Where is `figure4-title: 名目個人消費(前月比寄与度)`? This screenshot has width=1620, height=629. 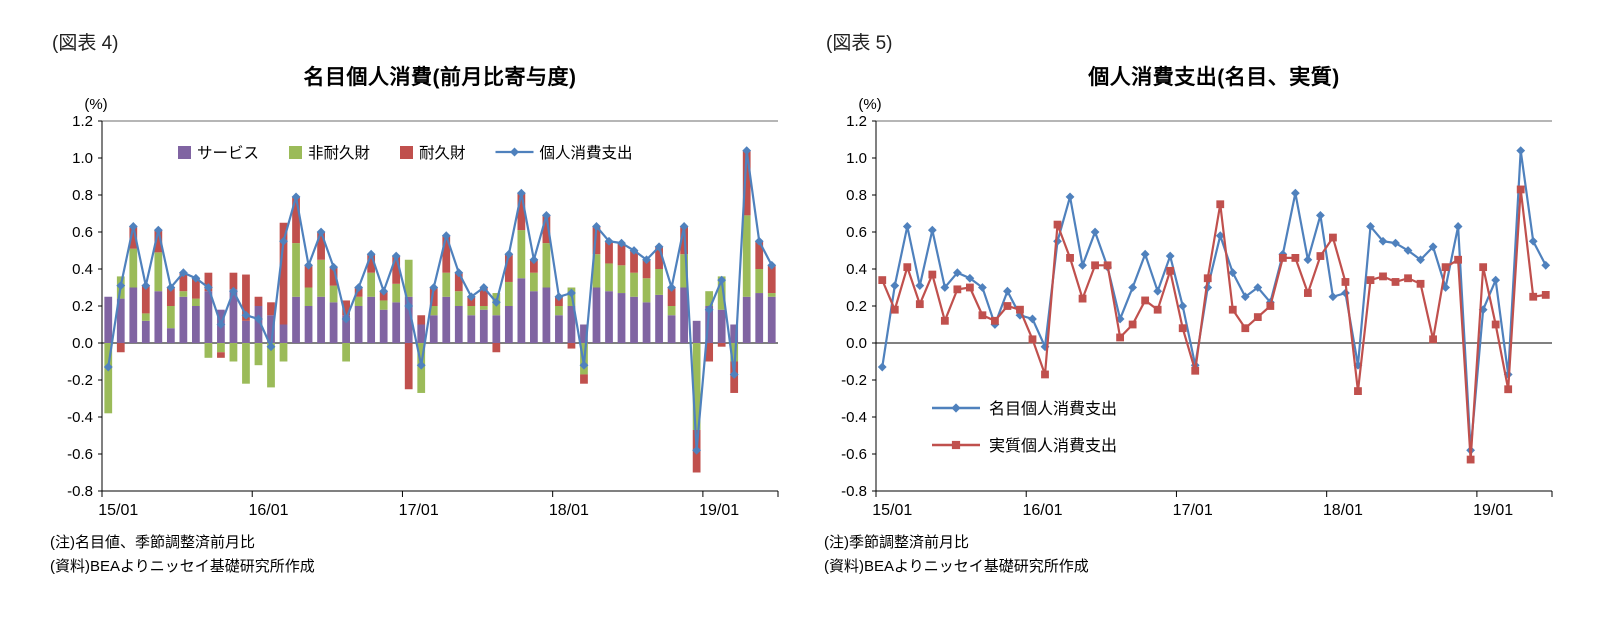 figure4-title: 名目個人消費(前月比寄与度) is located at coordinates (440, 77).